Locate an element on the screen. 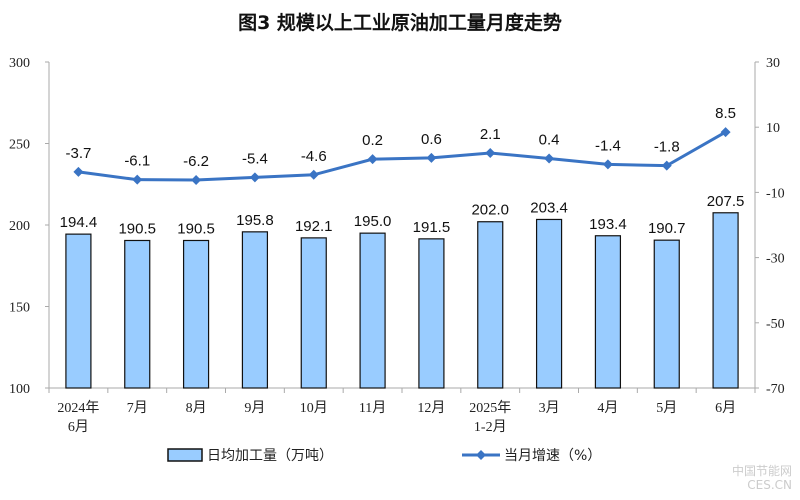 This screenshot has width=800, height=500. watermark-line2: CES.CN is located at coordinates (769, 485).